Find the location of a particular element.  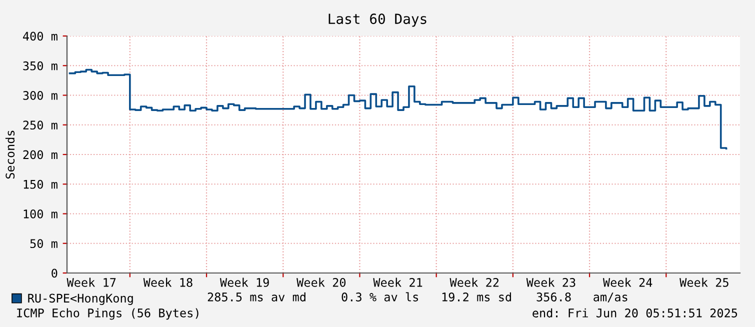

x-tick-label: Week 23 is located at coordinates (551, 282).